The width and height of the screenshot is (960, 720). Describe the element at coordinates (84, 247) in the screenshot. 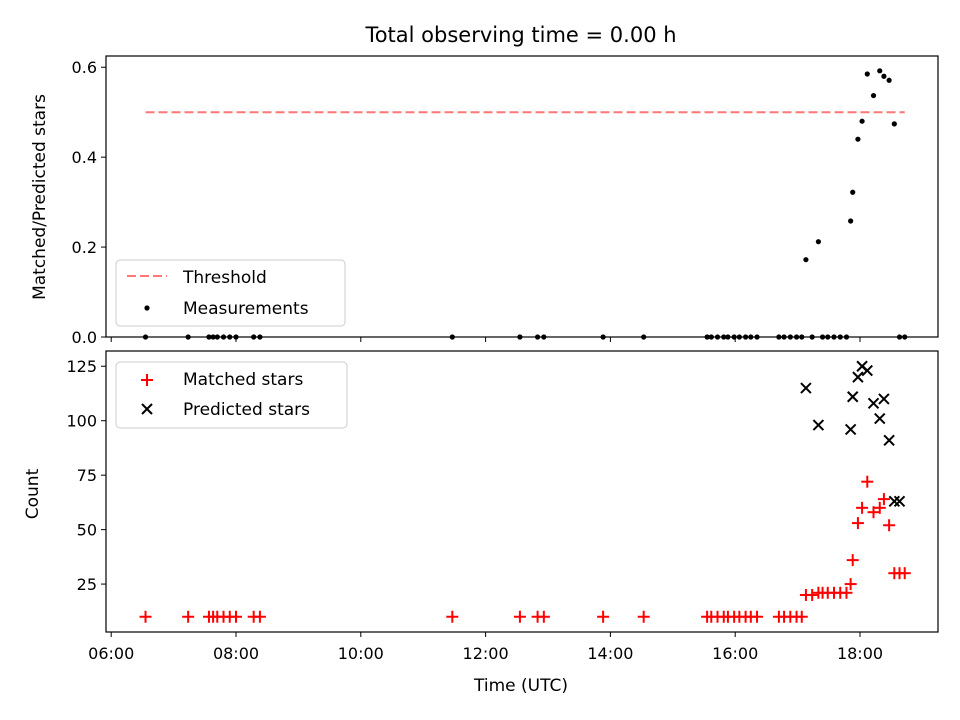

I see `top-y-tick-label: 0.2` at that location.